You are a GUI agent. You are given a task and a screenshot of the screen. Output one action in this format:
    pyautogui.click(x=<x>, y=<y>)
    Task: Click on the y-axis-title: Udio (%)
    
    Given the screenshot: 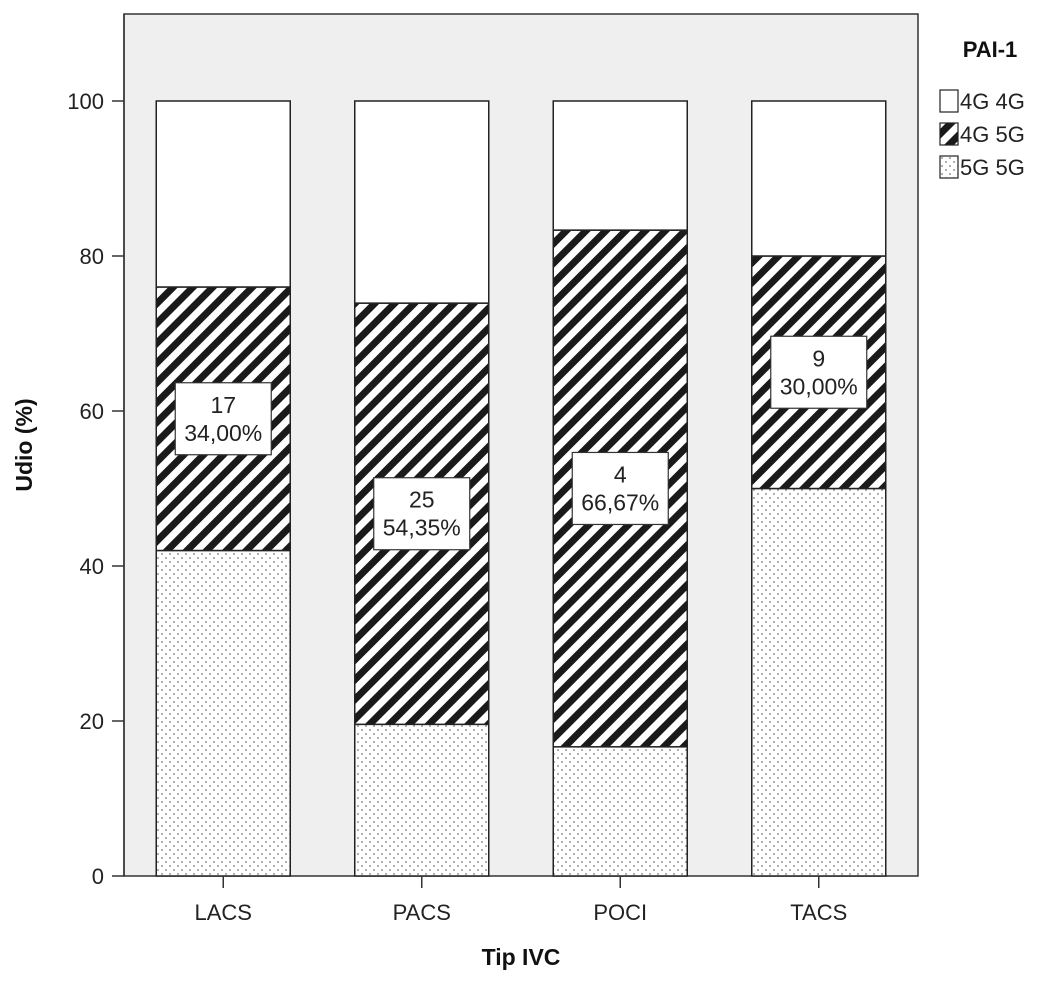 What is the action you would take?
    pyautogui.click(x=24, y=444)
    